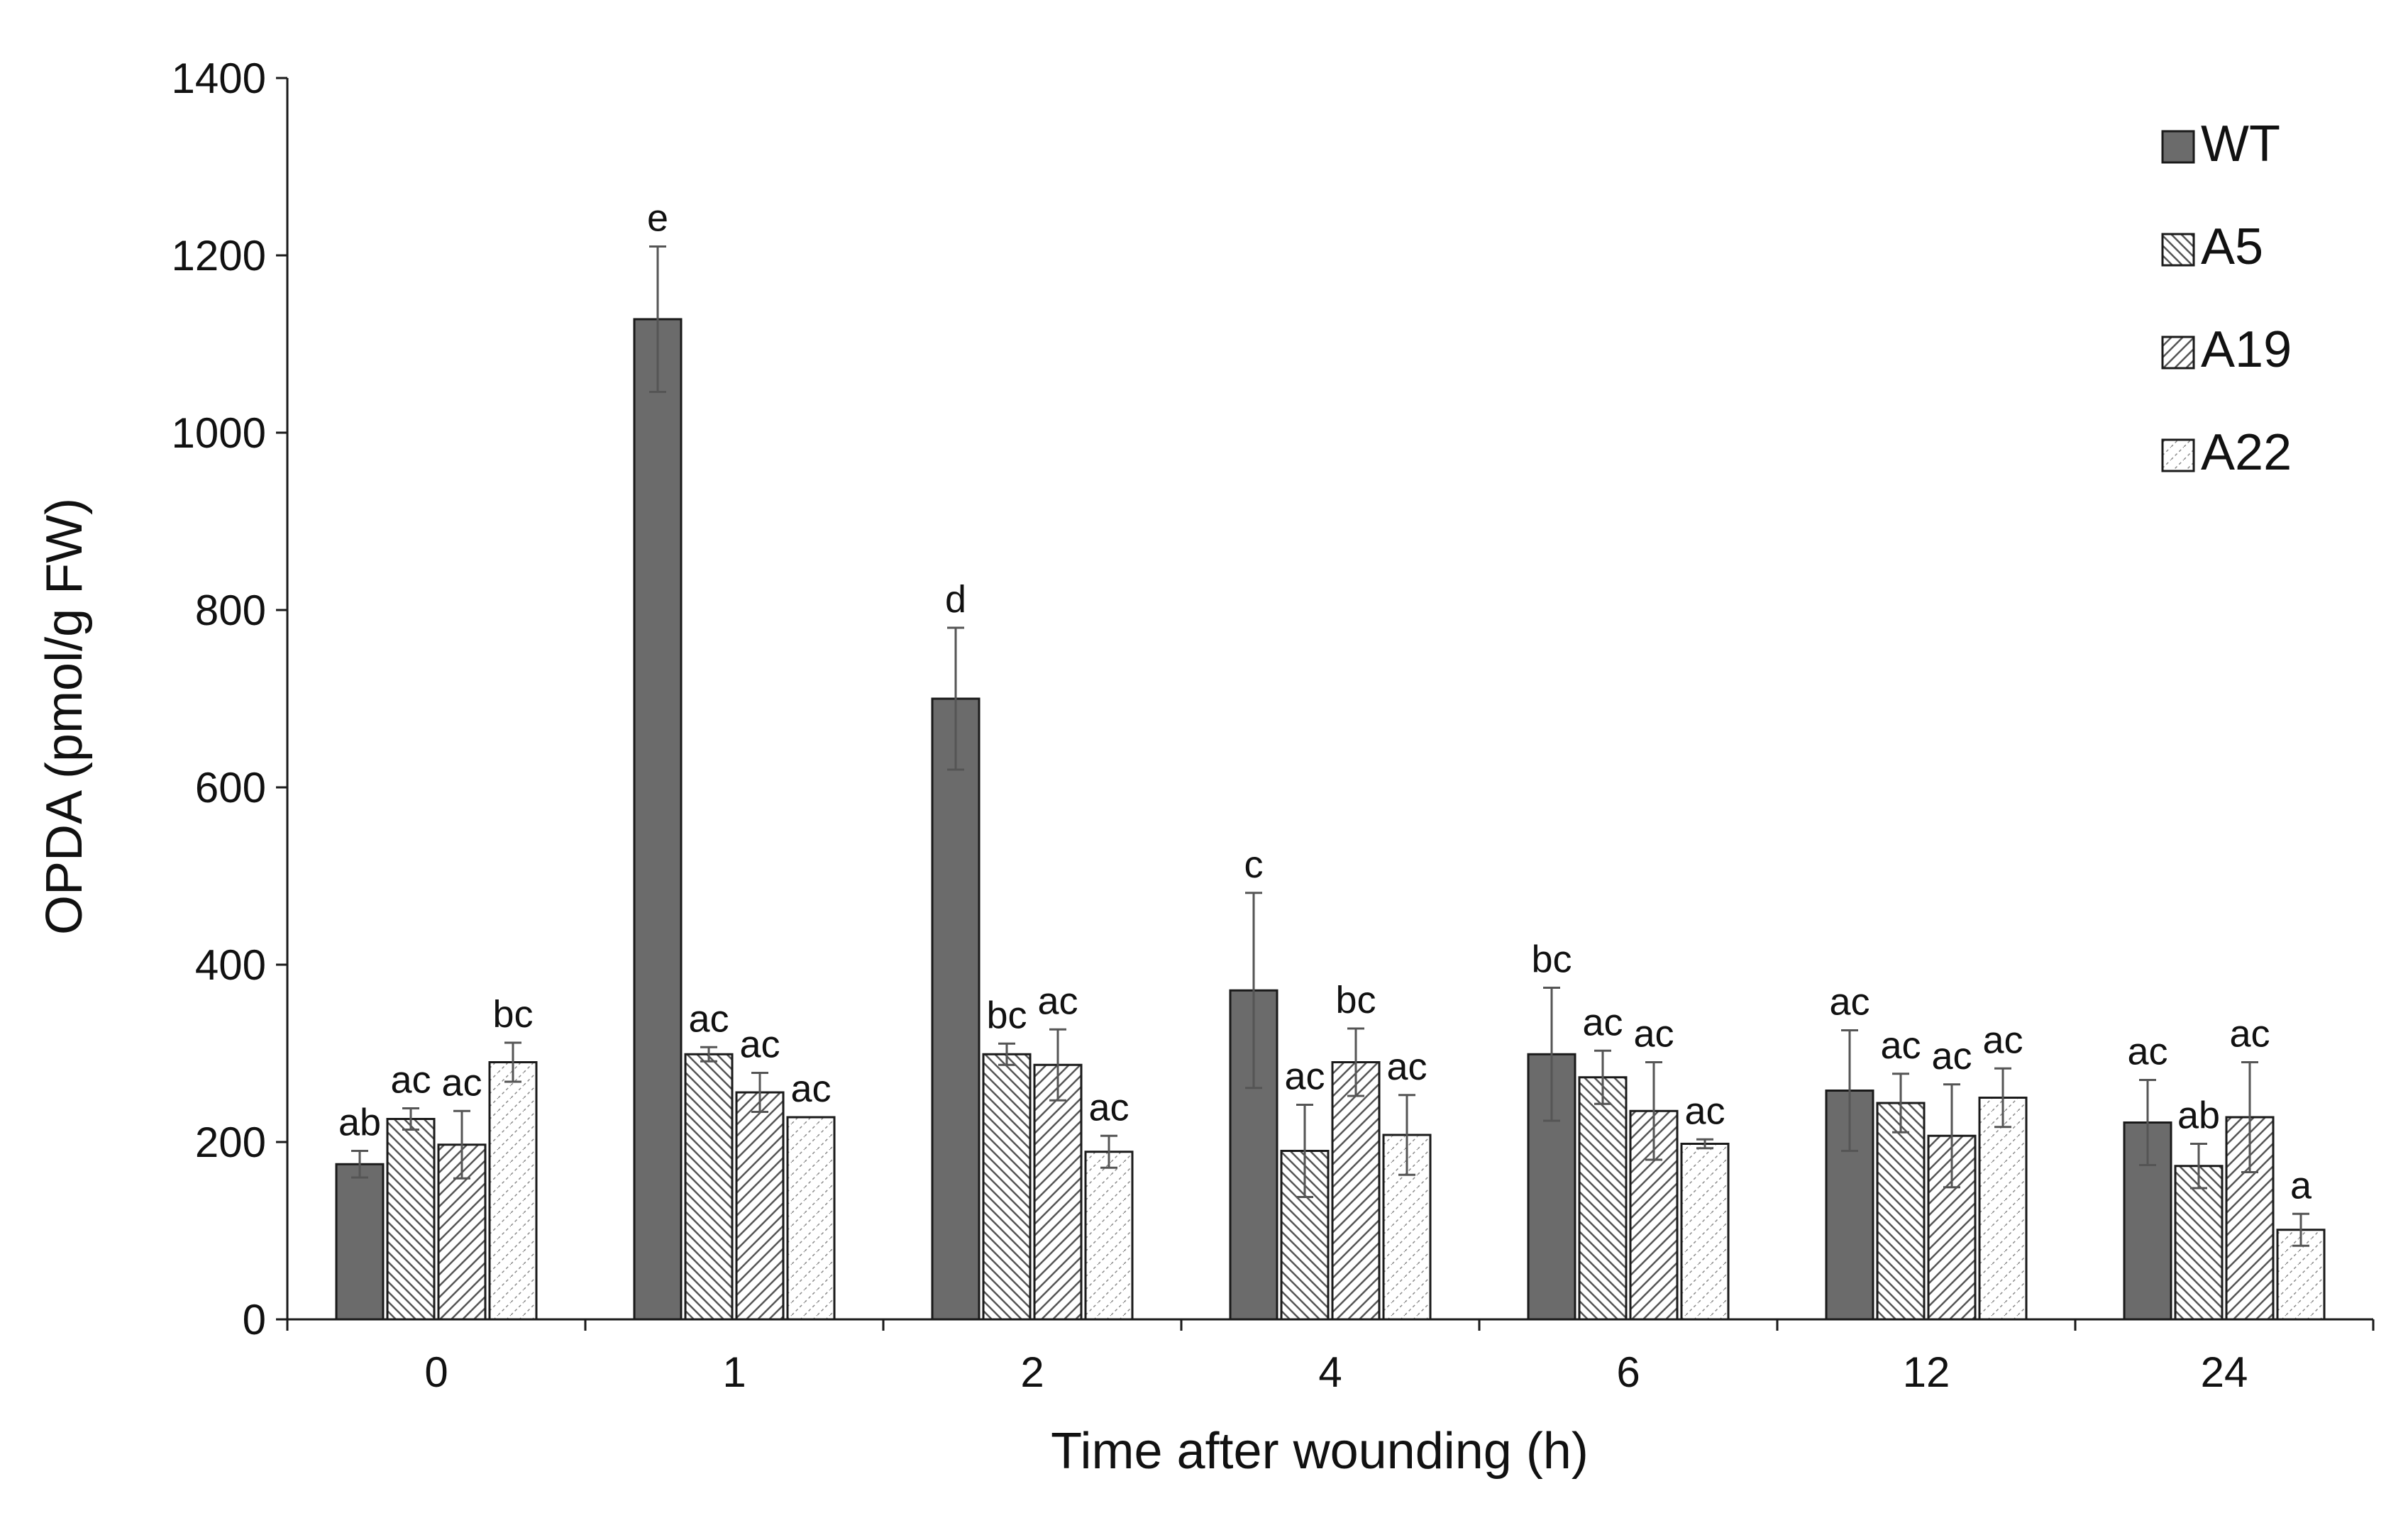 Image resolution: width=2408 pixels, height=1513 pixels. Describe the element at coordinates (1653, 1034) in the screenshot. I see `significance-label-A19-6: ac` at that location.